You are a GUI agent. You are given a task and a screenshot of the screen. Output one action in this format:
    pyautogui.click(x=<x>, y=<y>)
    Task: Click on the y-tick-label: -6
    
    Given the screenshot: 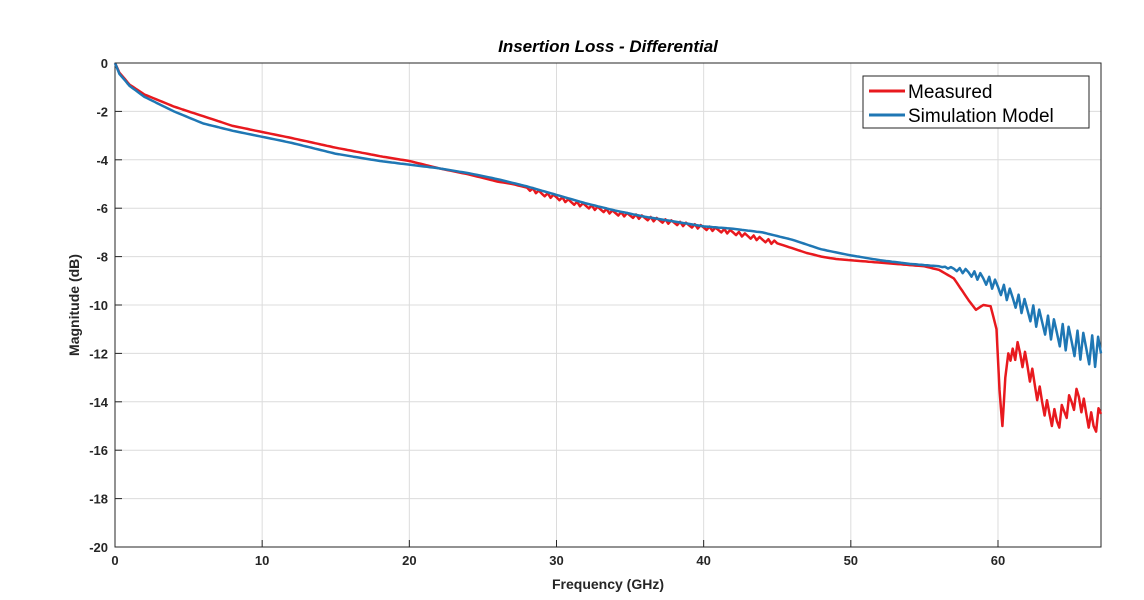 What is the action you would take?
    pyautogui.click(x=102, y=208)
    